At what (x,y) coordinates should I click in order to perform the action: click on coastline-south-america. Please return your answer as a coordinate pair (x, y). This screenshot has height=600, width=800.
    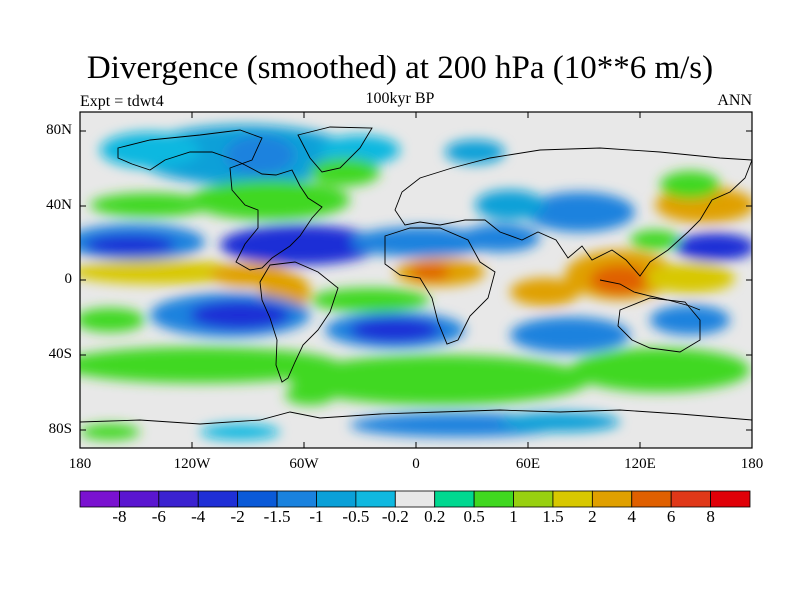
    Looking at the image, I should click on (299, 322).